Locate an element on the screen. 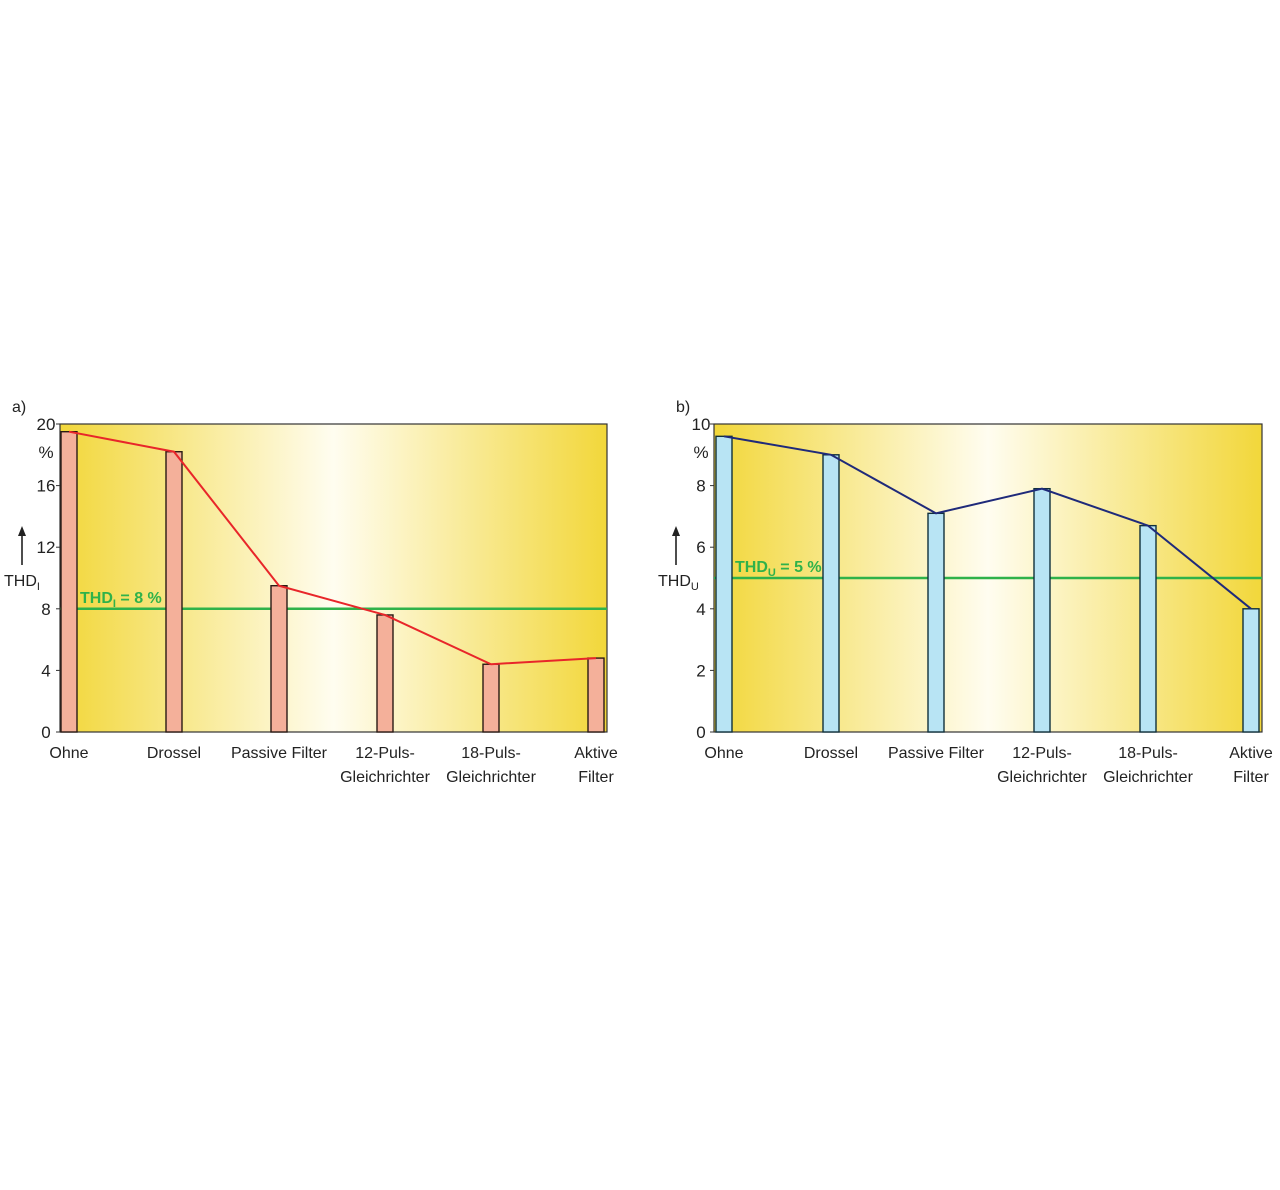 This screenshot has height=1190, width=1280. y-axis-label: THDI is located at coordinates (22, 583).